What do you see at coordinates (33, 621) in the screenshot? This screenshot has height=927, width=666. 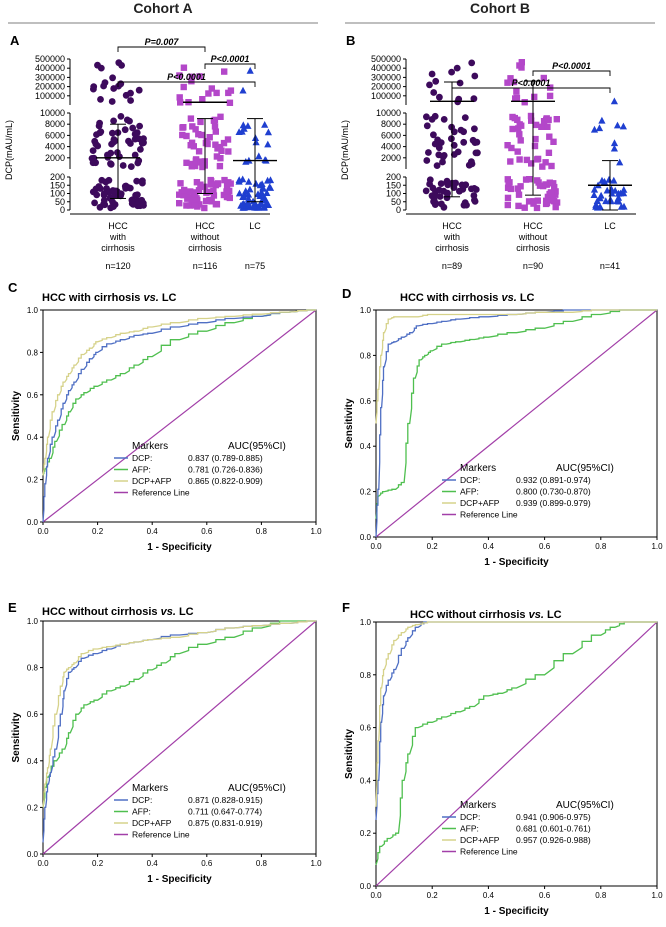 I see `y-tick-label: 1.0` at bounding box center [33, 621].